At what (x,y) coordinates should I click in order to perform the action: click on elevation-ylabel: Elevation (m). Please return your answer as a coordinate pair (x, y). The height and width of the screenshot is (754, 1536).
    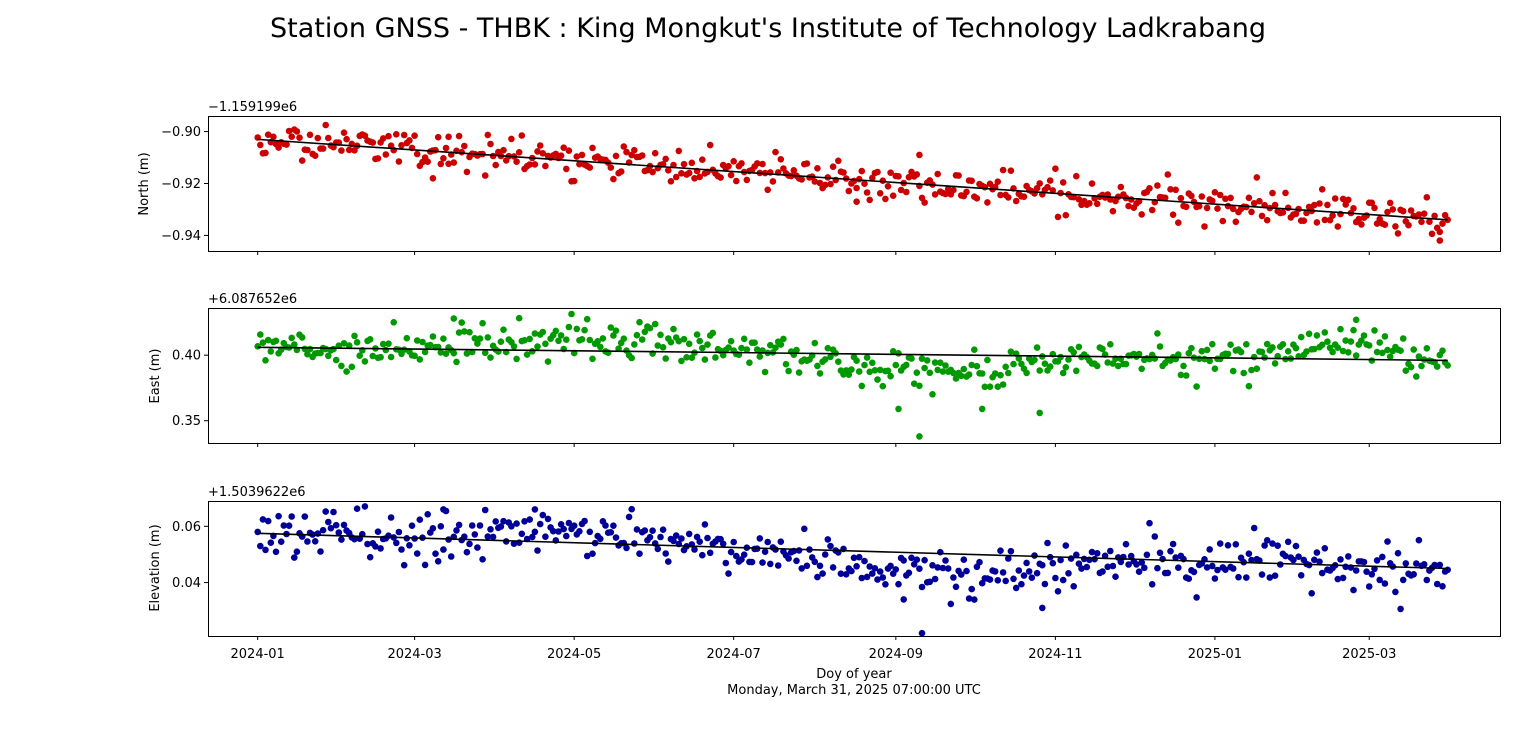
    Looking at the image, I should click on (155, 567).